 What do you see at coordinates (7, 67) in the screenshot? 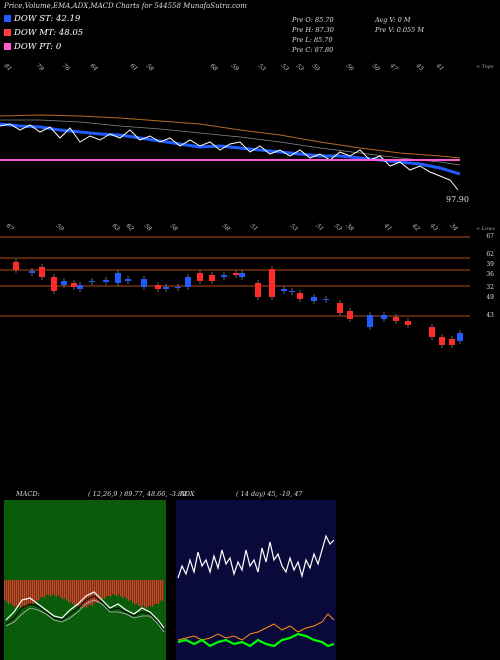
I see `top-tick-label: 81` at bounding box center [7, 67].